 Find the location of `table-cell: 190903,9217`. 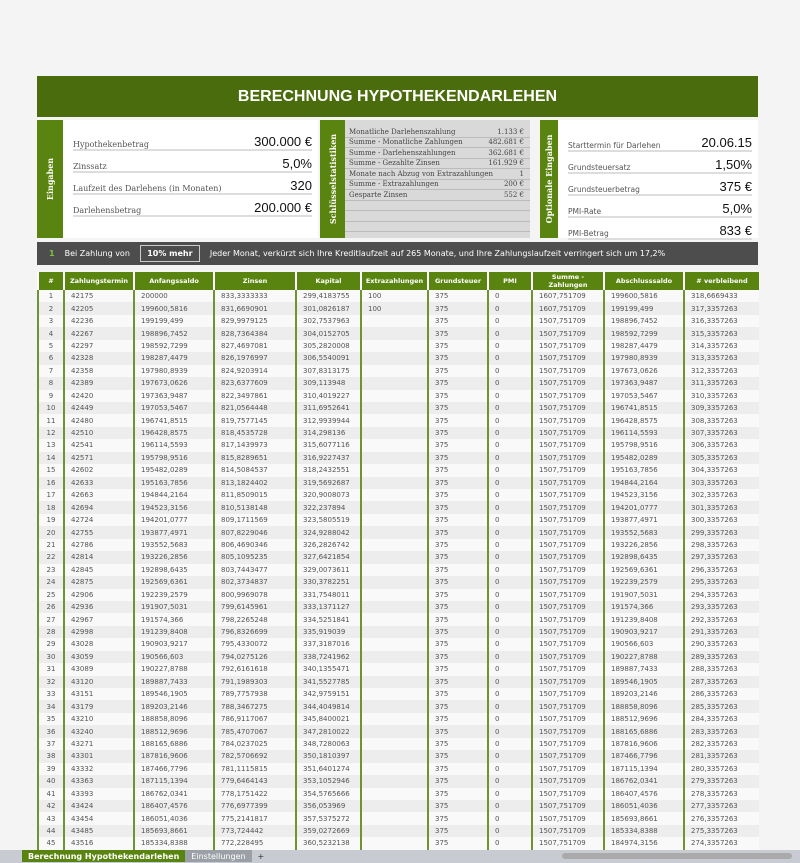

table-cell: 190903,9217 is located at coordinates (643, 632).